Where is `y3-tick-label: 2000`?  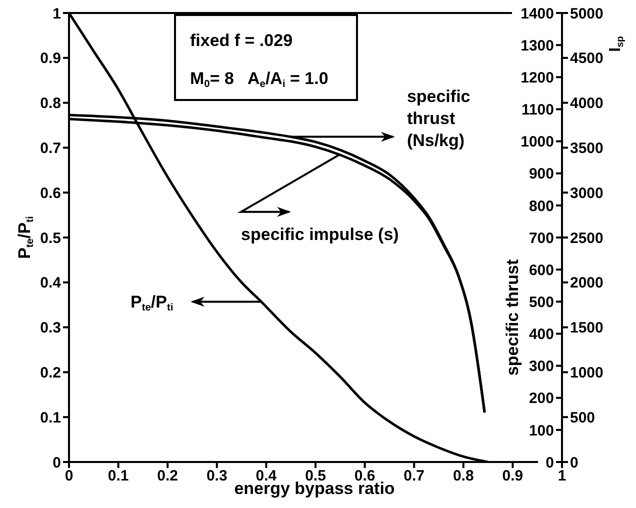
y3-tick-label: 2000 is located at coordinates (587, 283).